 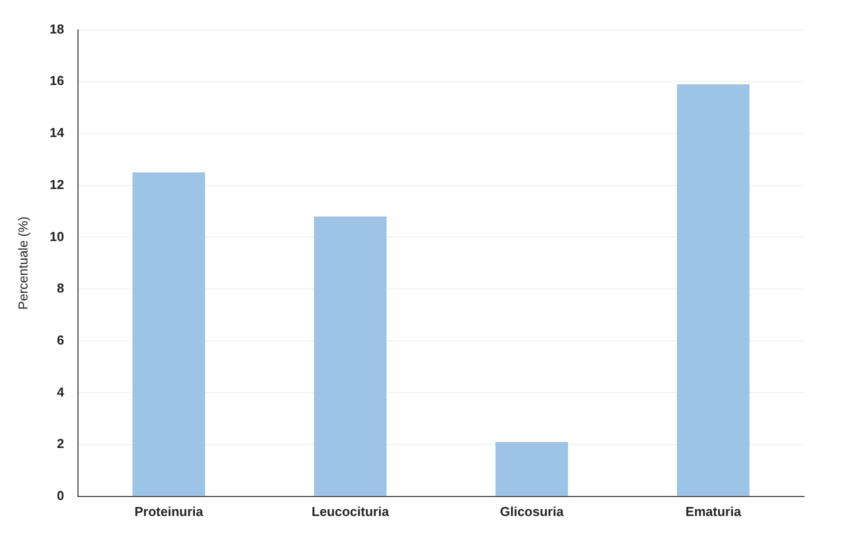 What do you see at coordinates (57, 236) in the screenshot?
I see `y-tick-label: 10` at bounding box center [57, 236].